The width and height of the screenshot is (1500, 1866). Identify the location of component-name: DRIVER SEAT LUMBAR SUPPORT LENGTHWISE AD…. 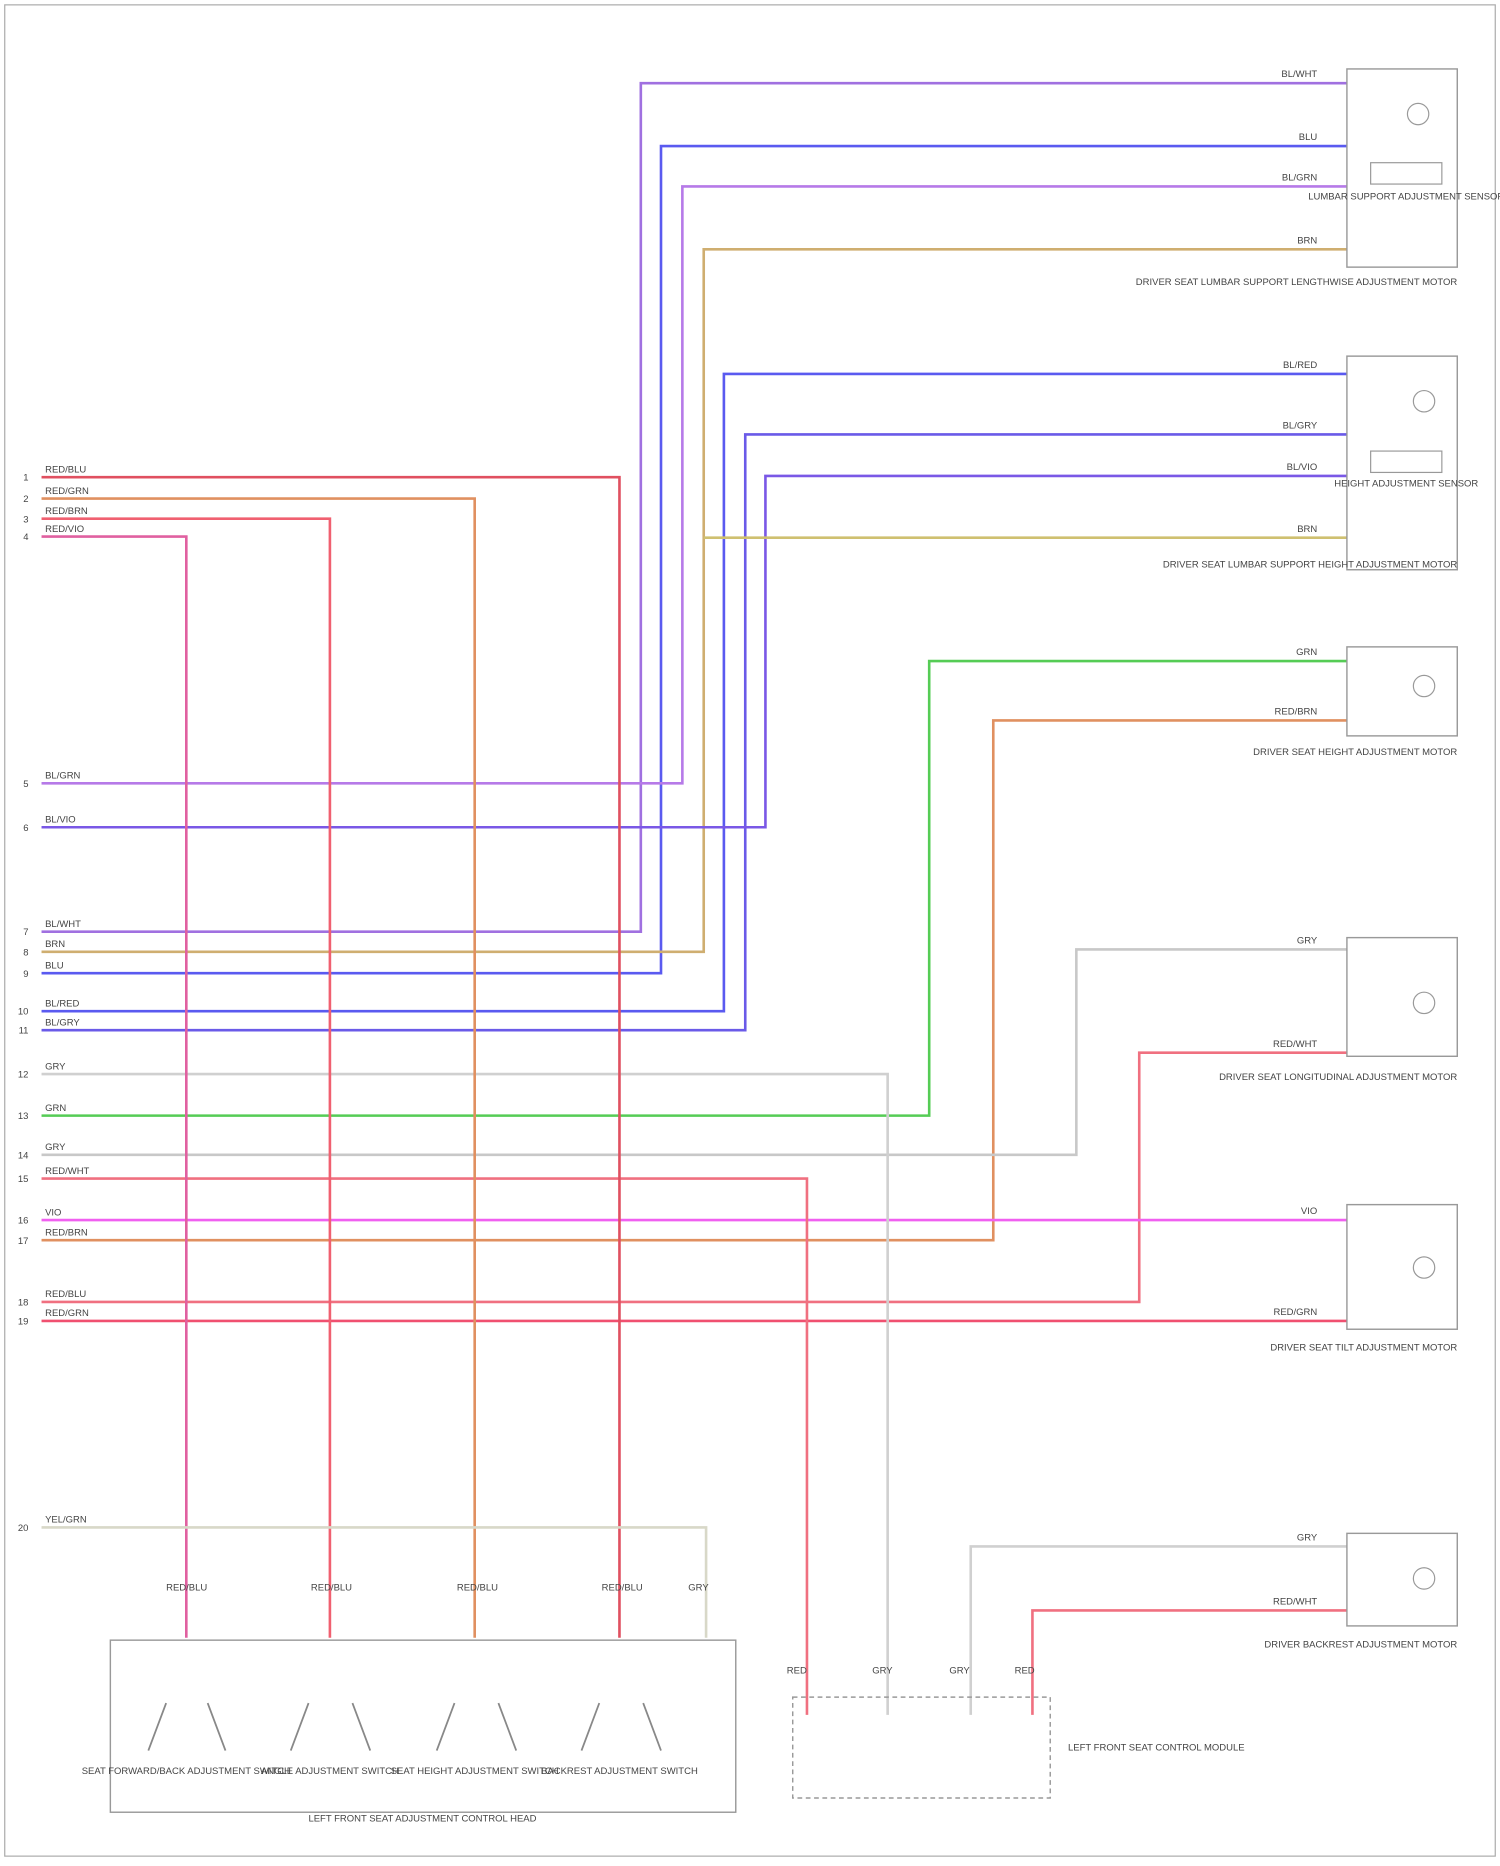
(1297, 282).